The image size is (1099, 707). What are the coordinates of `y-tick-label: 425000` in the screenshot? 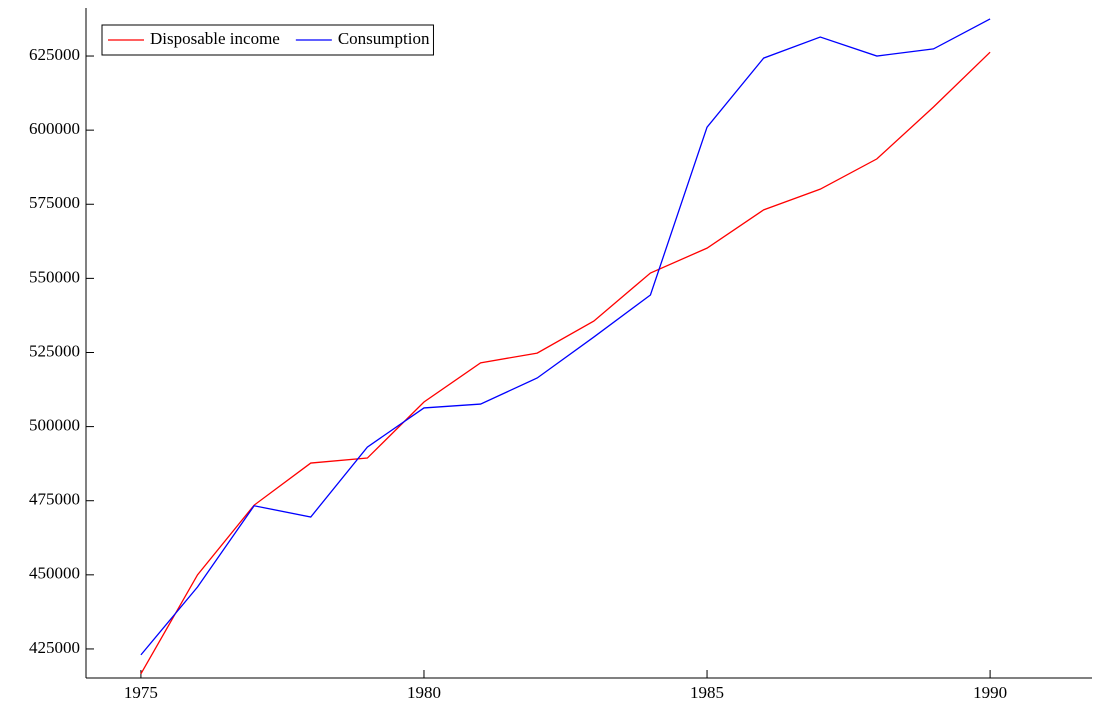 It's located at (54, 647).